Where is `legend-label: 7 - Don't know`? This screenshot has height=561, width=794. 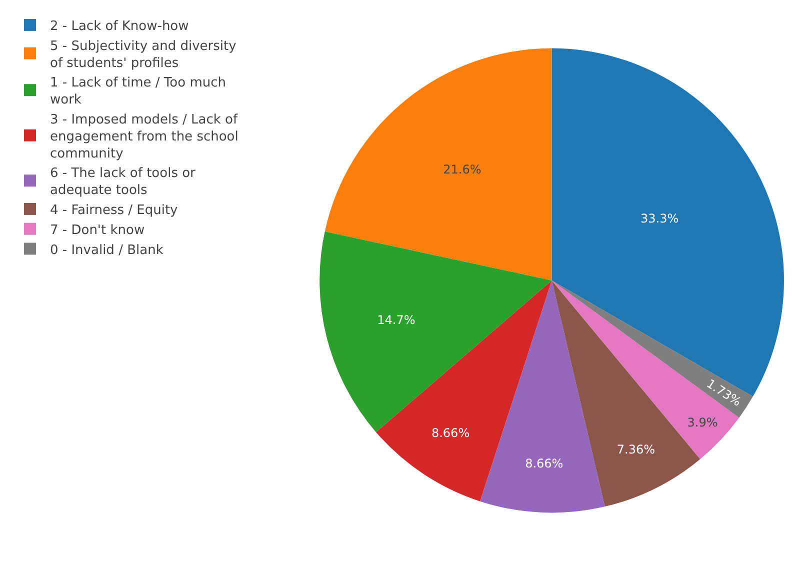 legend-label: 7 - Don't know is located at coordinates (97, 230).